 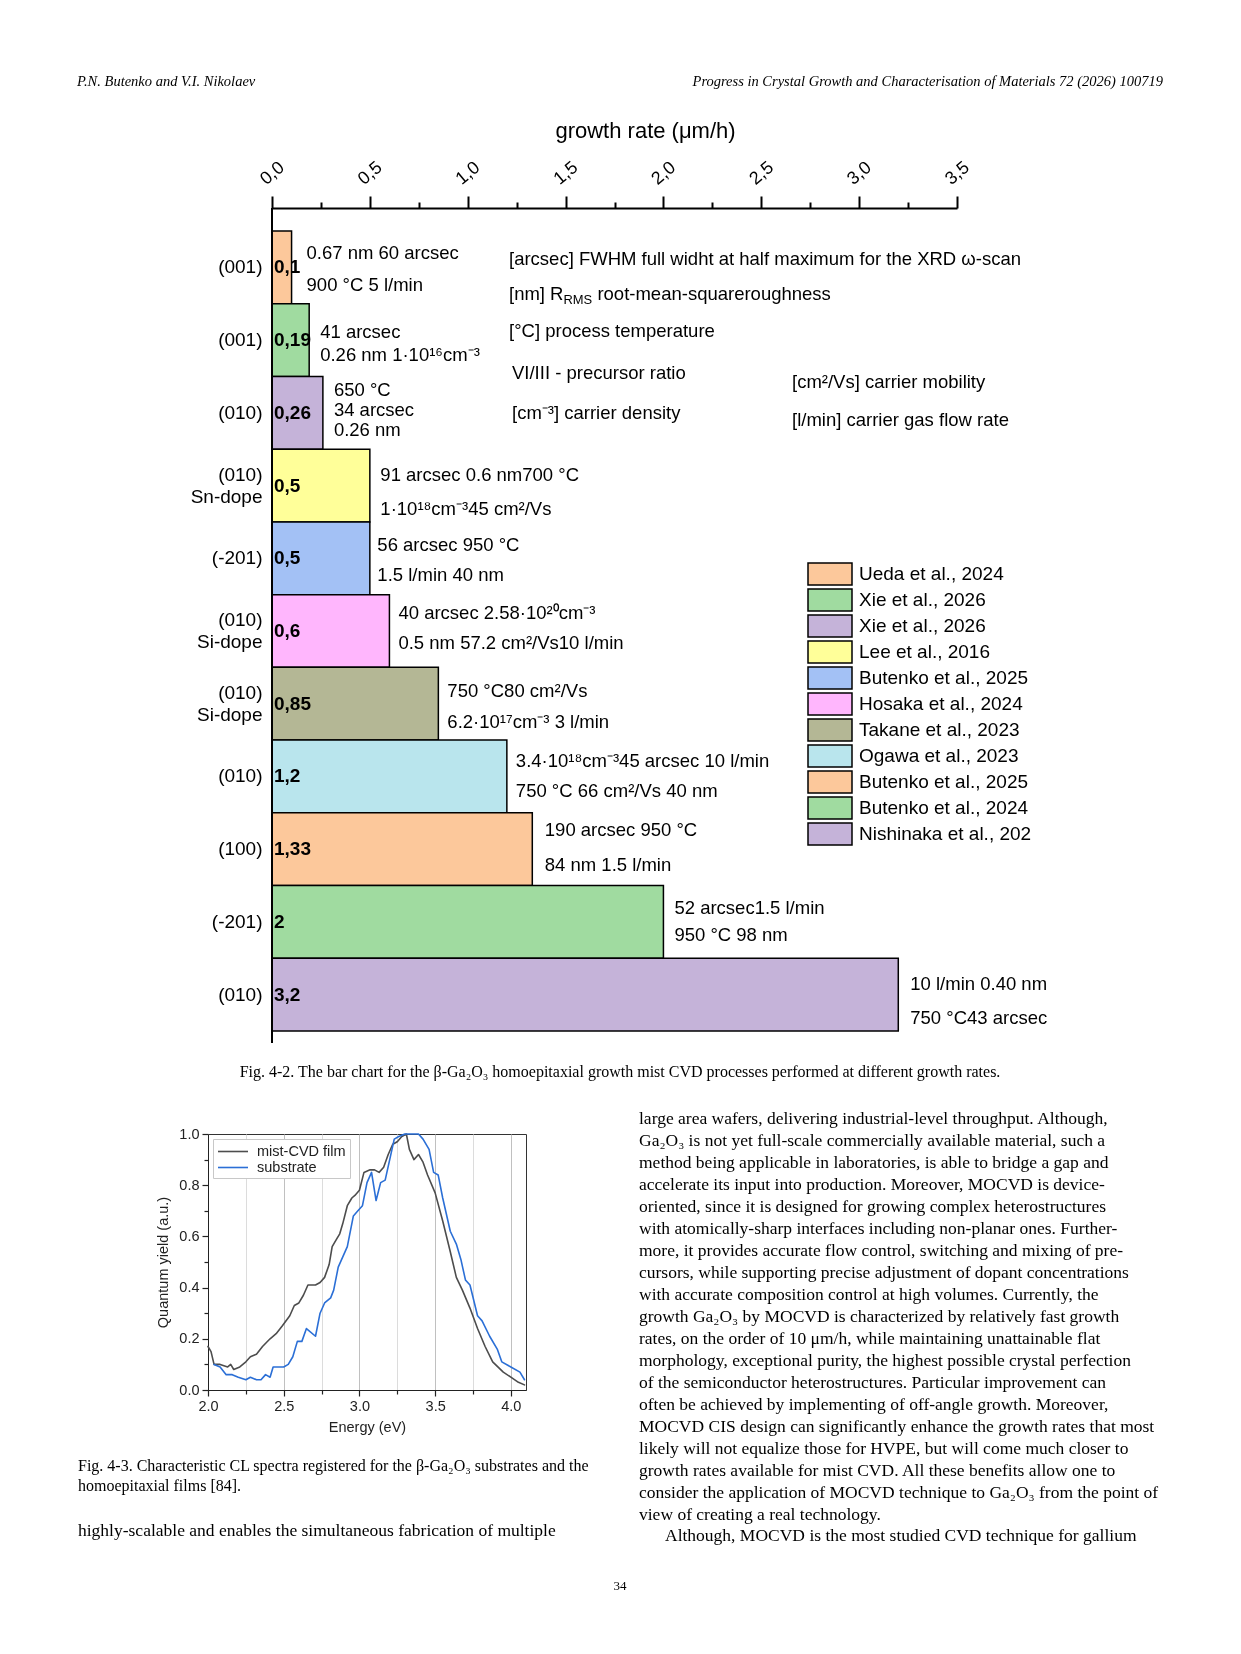 What do you see at coordinates (292, 412) in the screenshot?
I see `data-label: 0,26` at bounding box center [292, 412].